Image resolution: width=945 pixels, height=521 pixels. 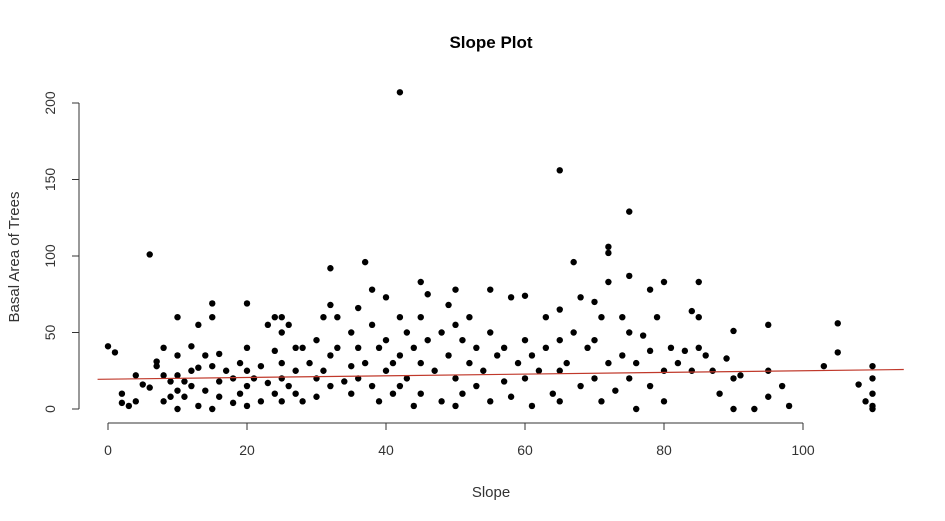 I want to click on y-tick-label: 0, so click(x=50, y=409).